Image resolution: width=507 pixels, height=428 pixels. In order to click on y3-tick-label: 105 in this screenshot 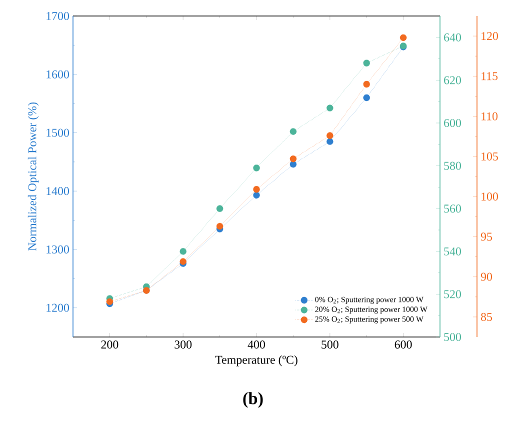, I will do `click(490, 156)`.